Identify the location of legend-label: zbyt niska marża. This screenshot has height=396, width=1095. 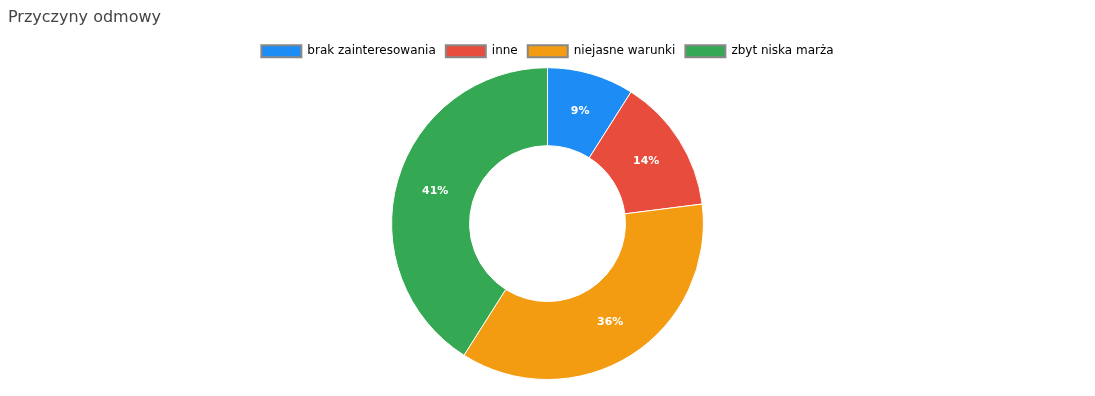
(782, 50).